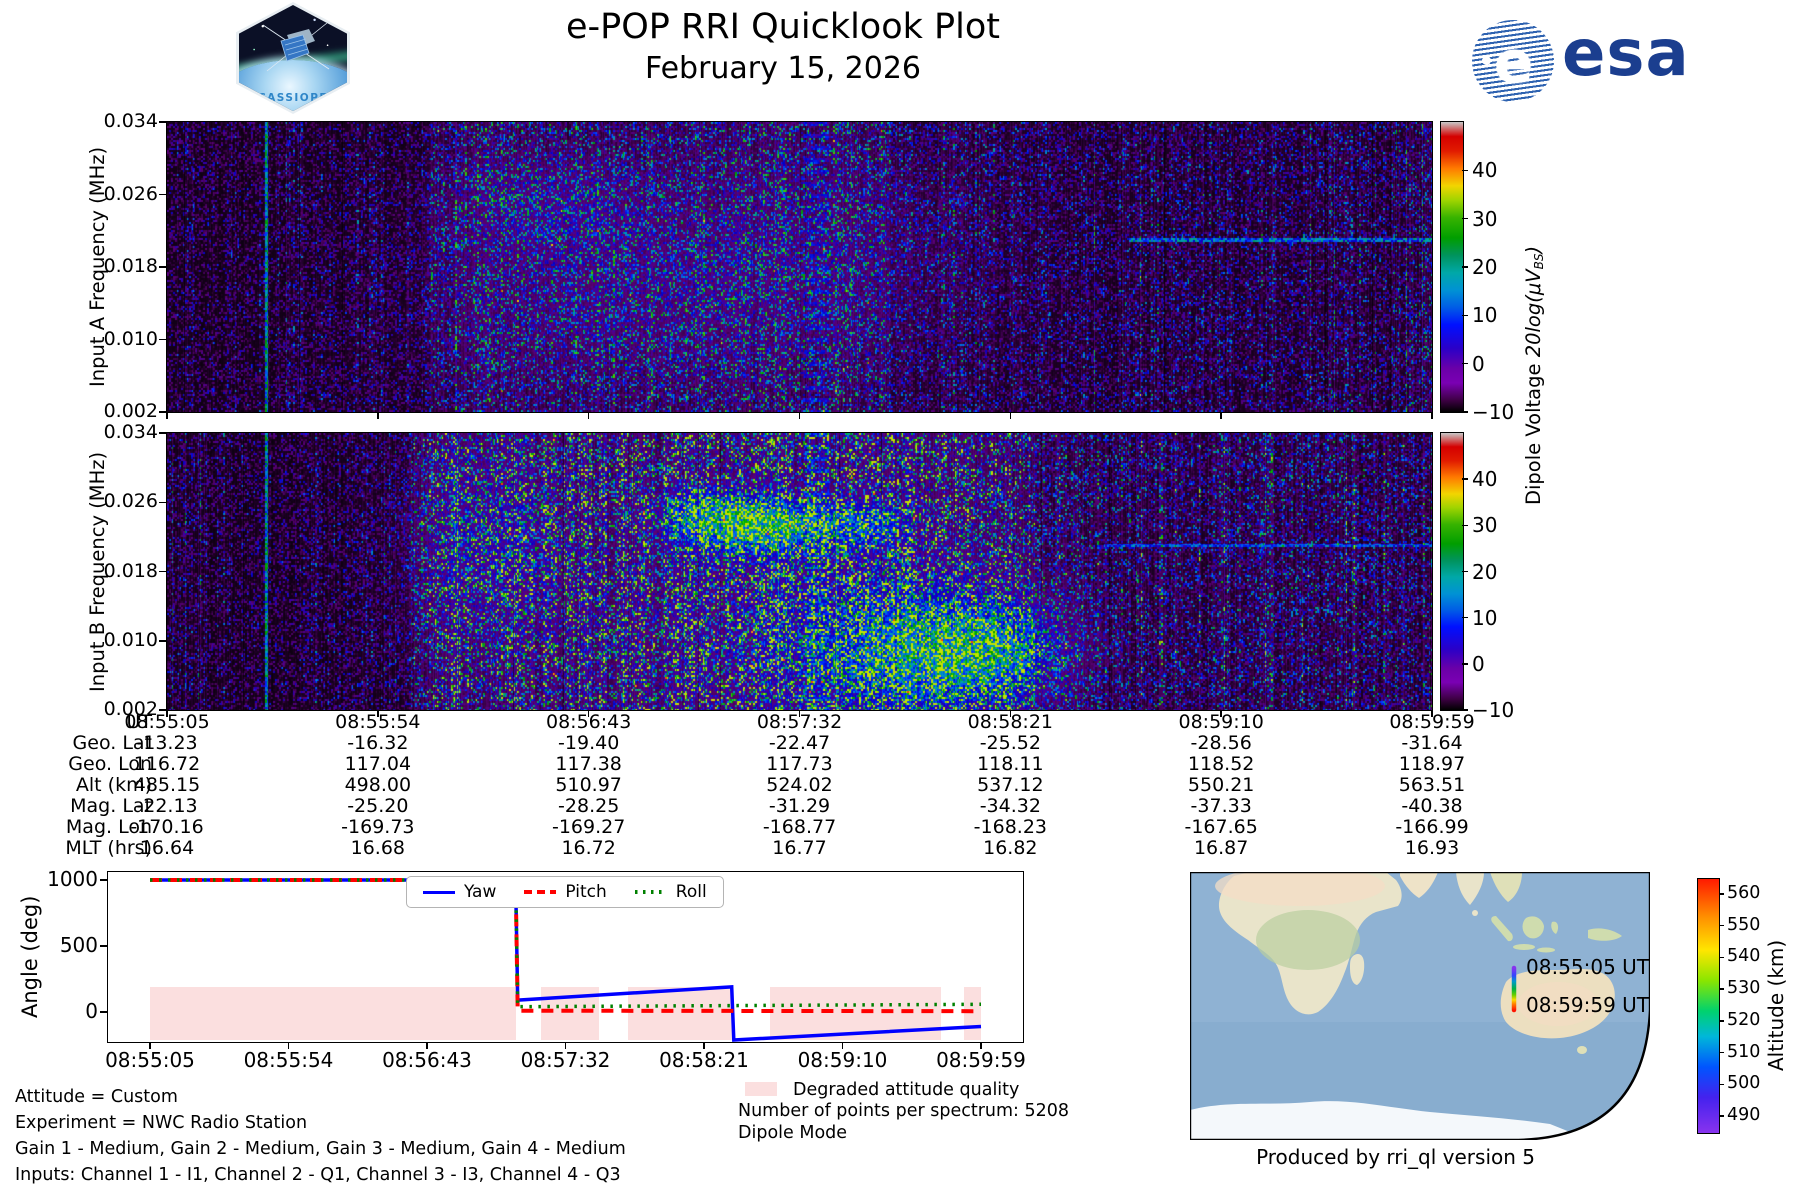 The image size is (1800, 1200). What do you see at coordinates (793, 1133) in the screenshot?
I see `dipole-mode: Dipole Mode` at bounding box center [793, 1133].